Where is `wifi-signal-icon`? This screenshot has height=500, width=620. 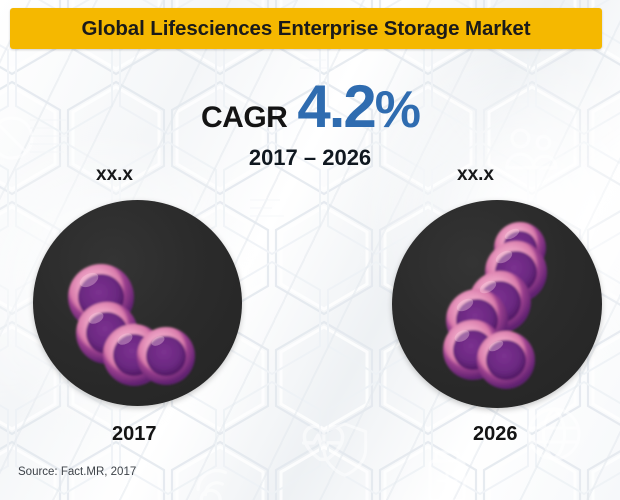
wifi-signal-icon is located at coordinates (212, 484).